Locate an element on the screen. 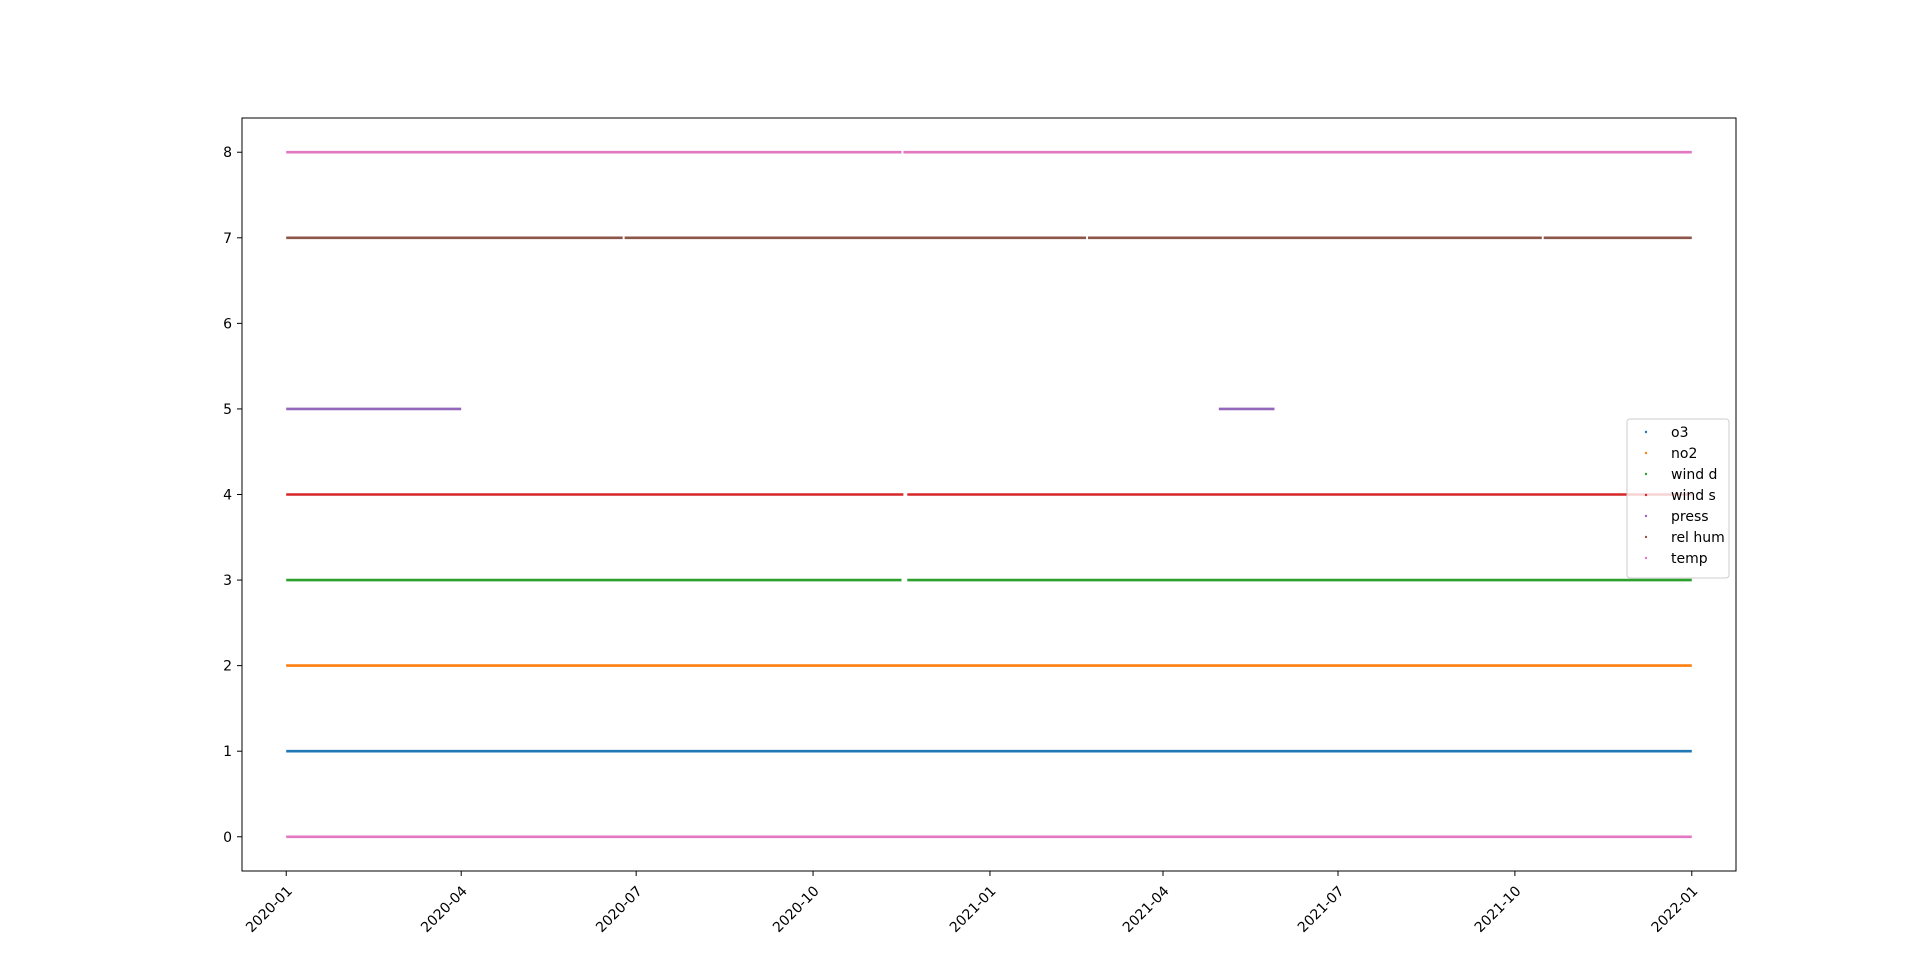 Image resolution: width=1920 pixels, height=975 pixels. legend-label: press is located at coordinates (1690, 517).